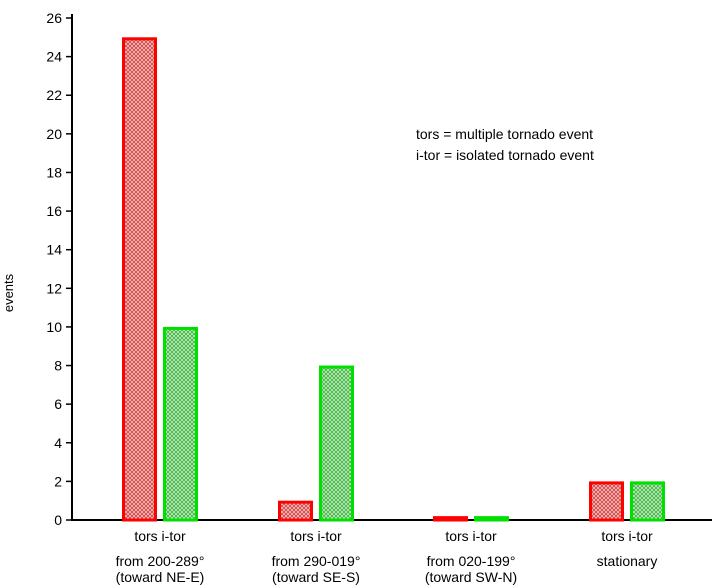  What do you see at coordinates (54, 327) in the screenshot?
I see `y-tick-label: 10` at bounding box center [54, 327].